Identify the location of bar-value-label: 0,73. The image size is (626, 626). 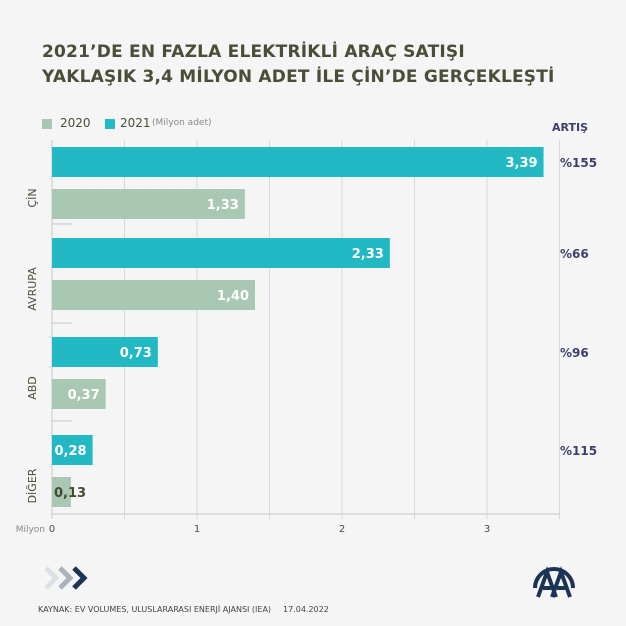
(136, 353).